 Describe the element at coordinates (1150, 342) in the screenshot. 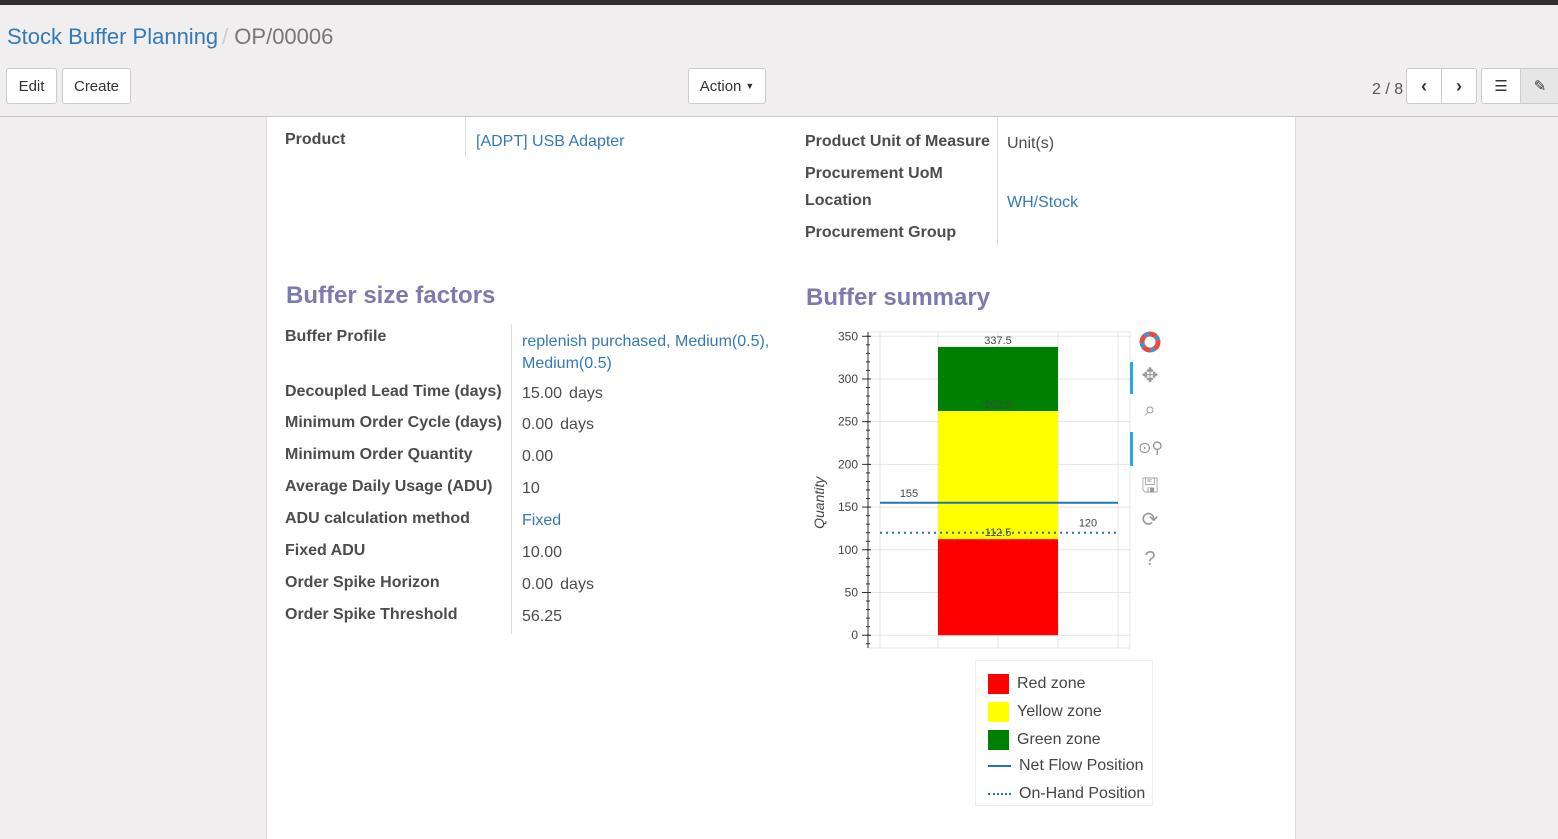

I see `bokeh-logo-icon` at that location.